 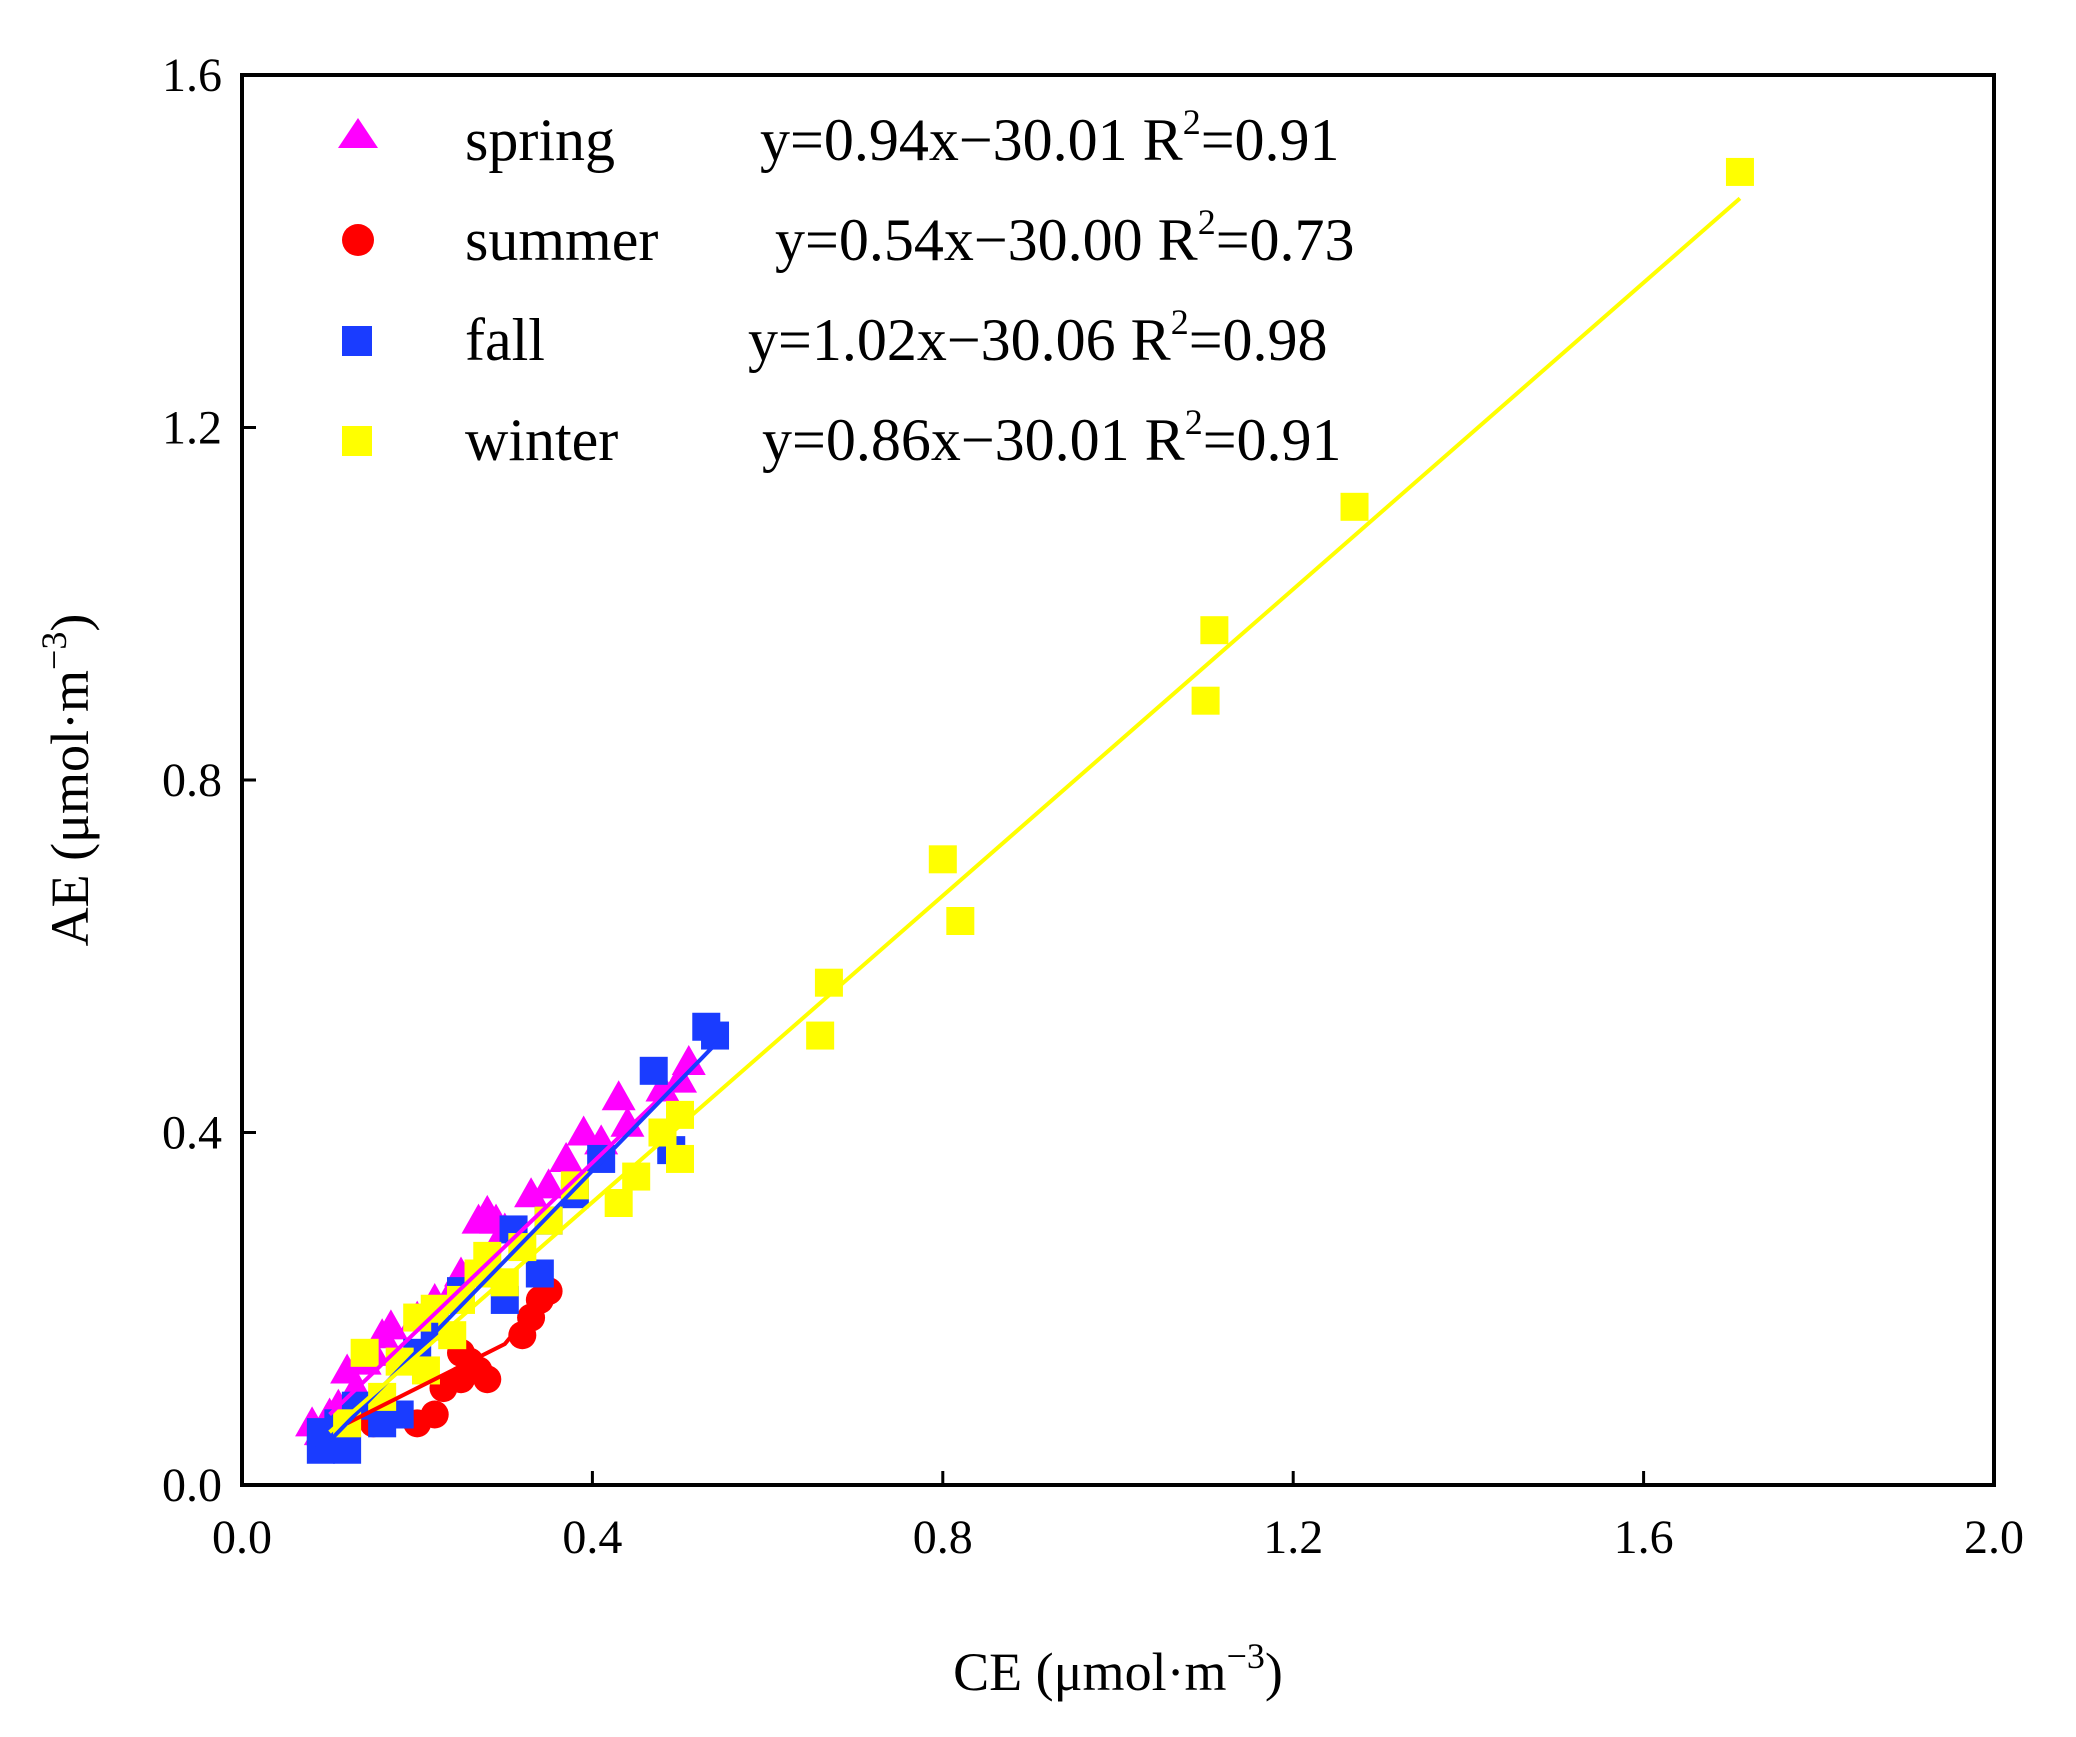 I want to click on legend-equation-fall: y=1.02x−30.06 R2=0.98, so click(x=1038, y=337).